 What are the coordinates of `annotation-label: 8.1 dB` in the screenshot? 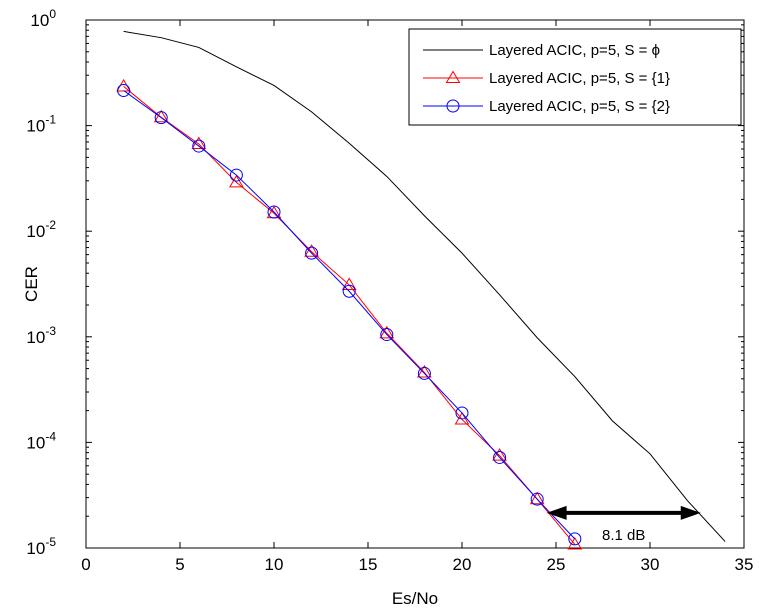 It's located at (623, 535).